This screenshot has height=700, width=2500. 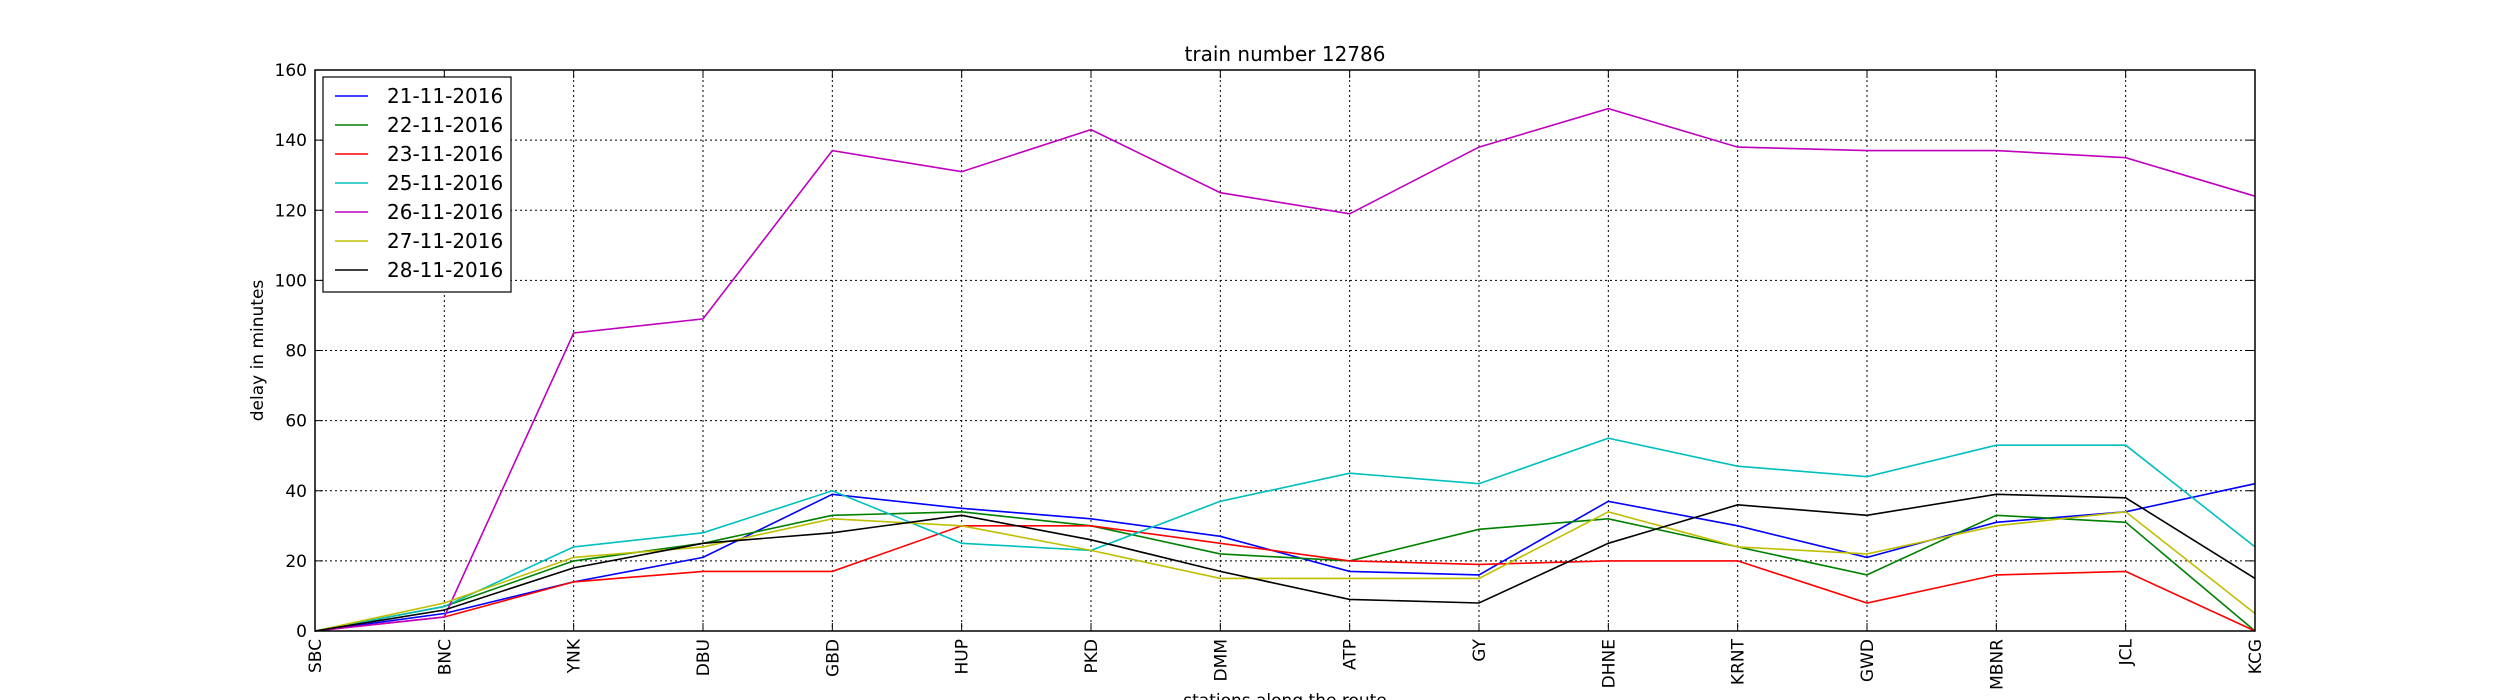 What do you see at coordinates (445, 241) in the screenshot?
I see `legend-entry-label: 27-11-2016` at bounding box center [445, 241].